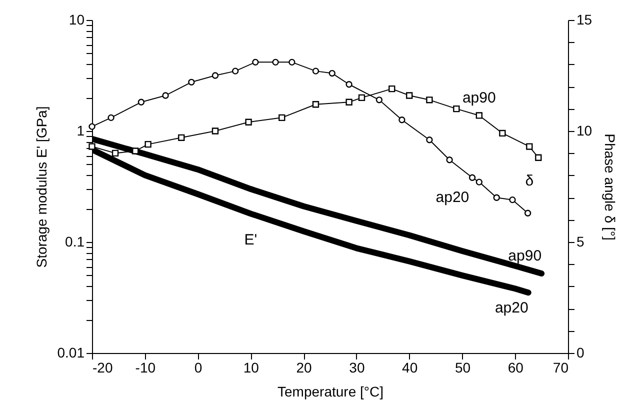 The image size is (637, 418). What do you see at coordinates (102, 368) in the screenshot?
I see `x-tick-label: -20` at bounding box center [102, 368].